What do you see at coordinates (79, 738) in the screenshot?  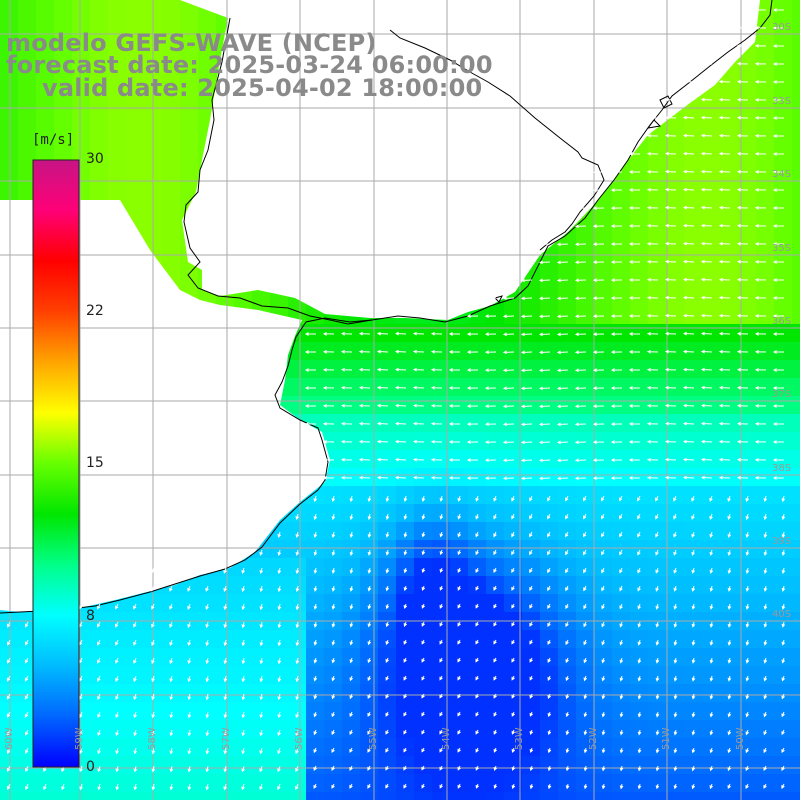 I see `longitude-label: 59W` at bounding box center [79, 738].